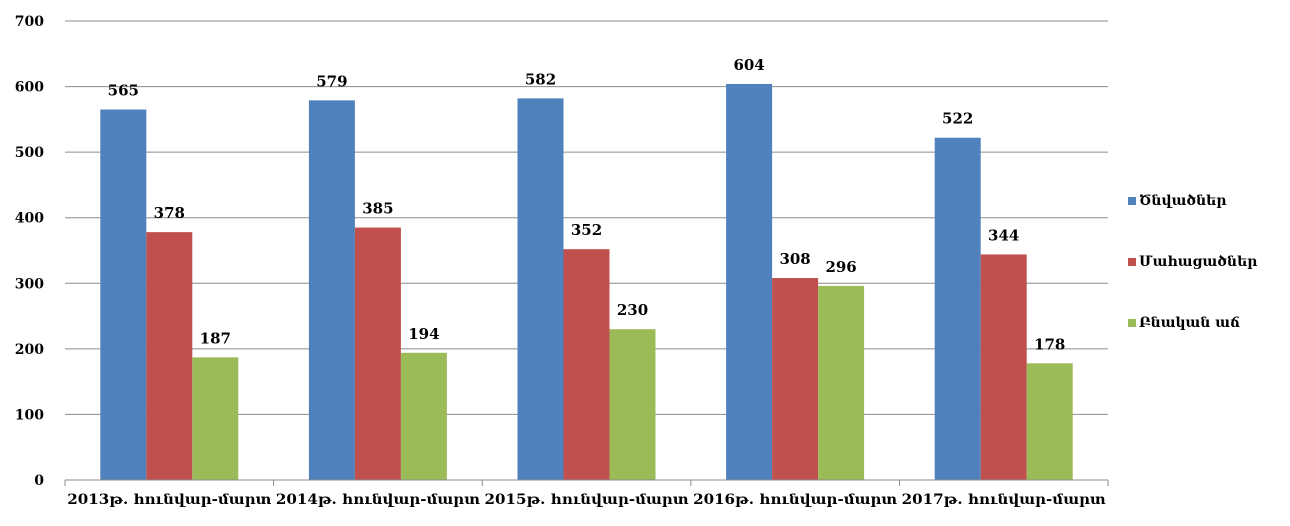  Describe the element at coordinates (840, 267) in the screenshot. I see `data-label: 296` at that location.